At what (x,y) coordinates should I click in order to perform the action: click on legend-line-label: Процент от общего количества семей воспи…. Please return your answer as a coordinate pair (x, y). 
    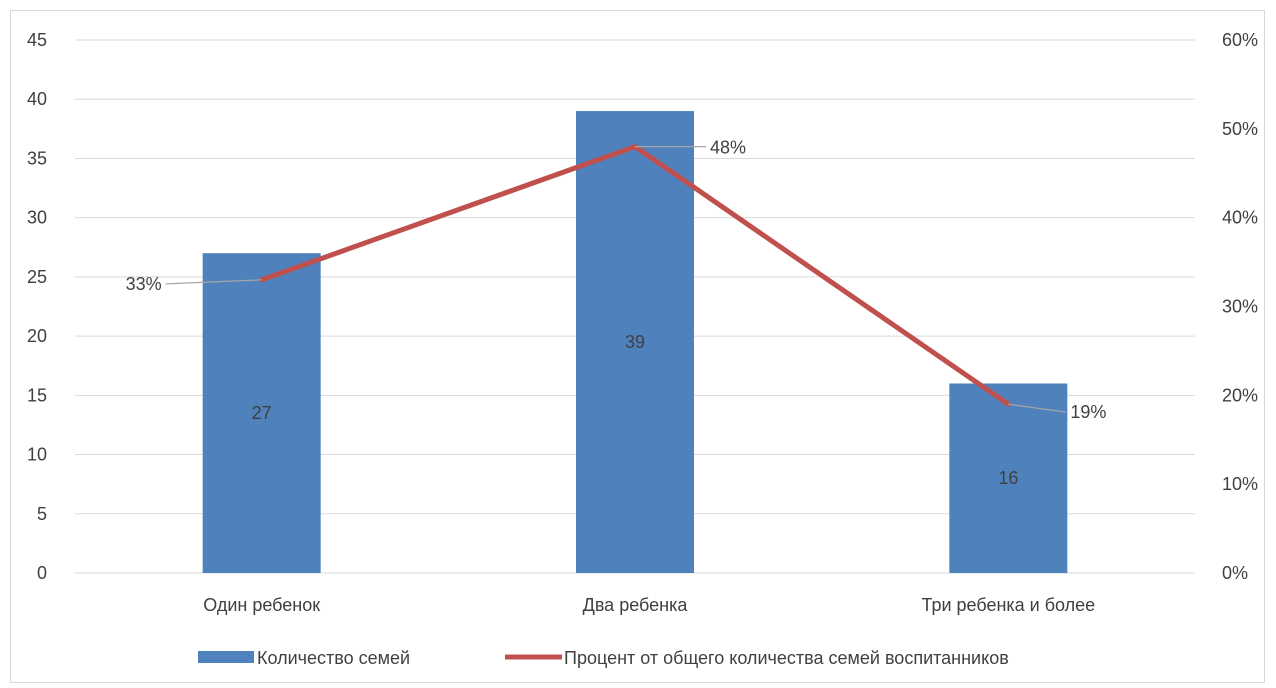
    Looking at the image, I should click on (786, 658).